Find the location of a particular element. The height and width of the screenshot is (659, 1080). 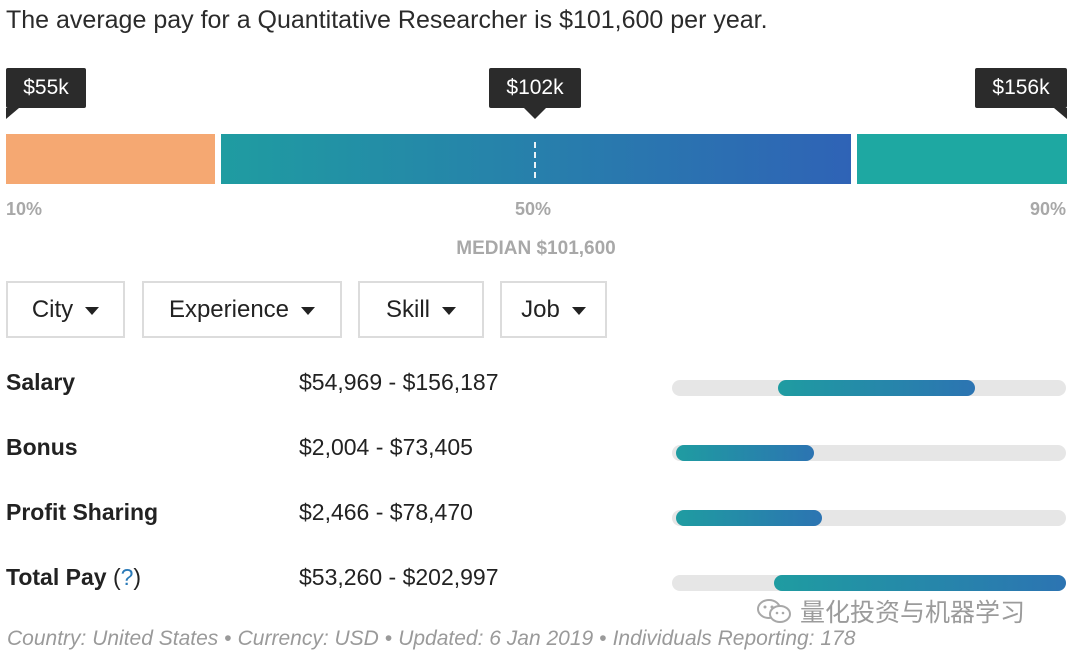

city-filter-dropdown: City is located at coordinates (65, 309).